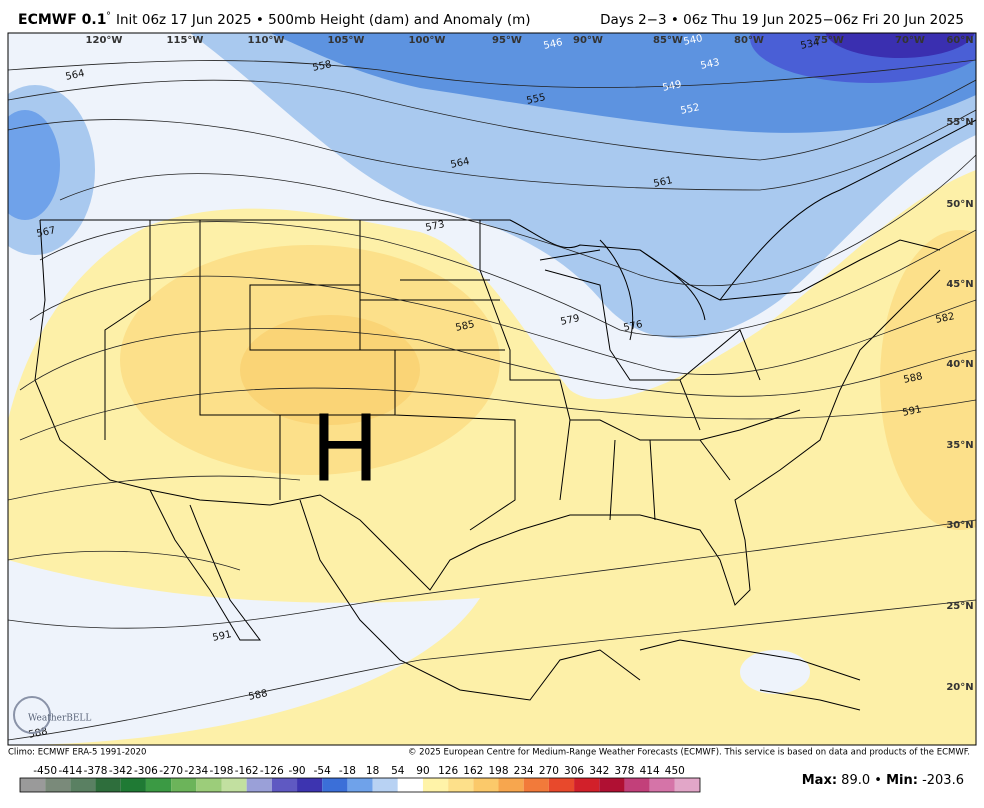 This screenshot has width=984, height=808. Describe the element at coordinates (146, 771) in the screenshot. I see `colorbar-label: -306` at that location.